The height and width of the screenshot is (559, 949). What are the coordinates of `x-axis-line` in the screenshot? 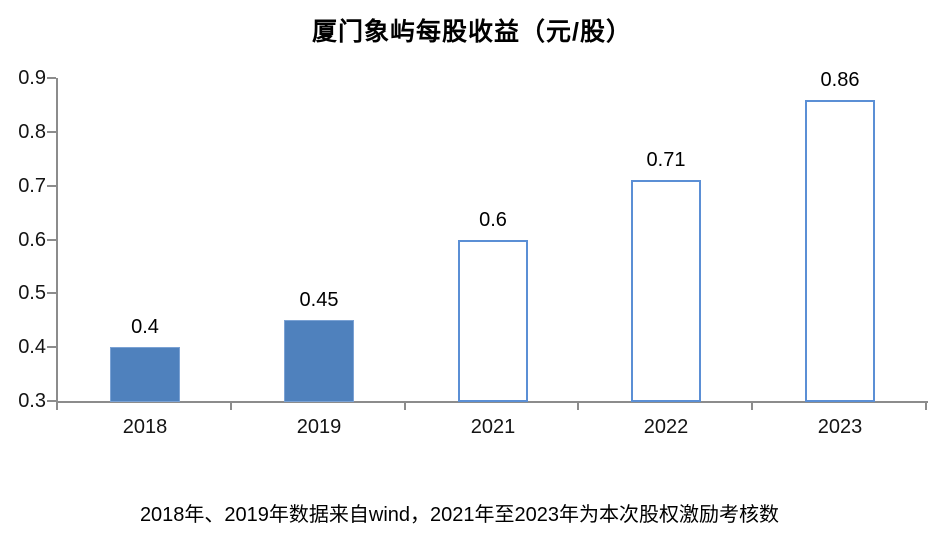 It's located at (492, 402).